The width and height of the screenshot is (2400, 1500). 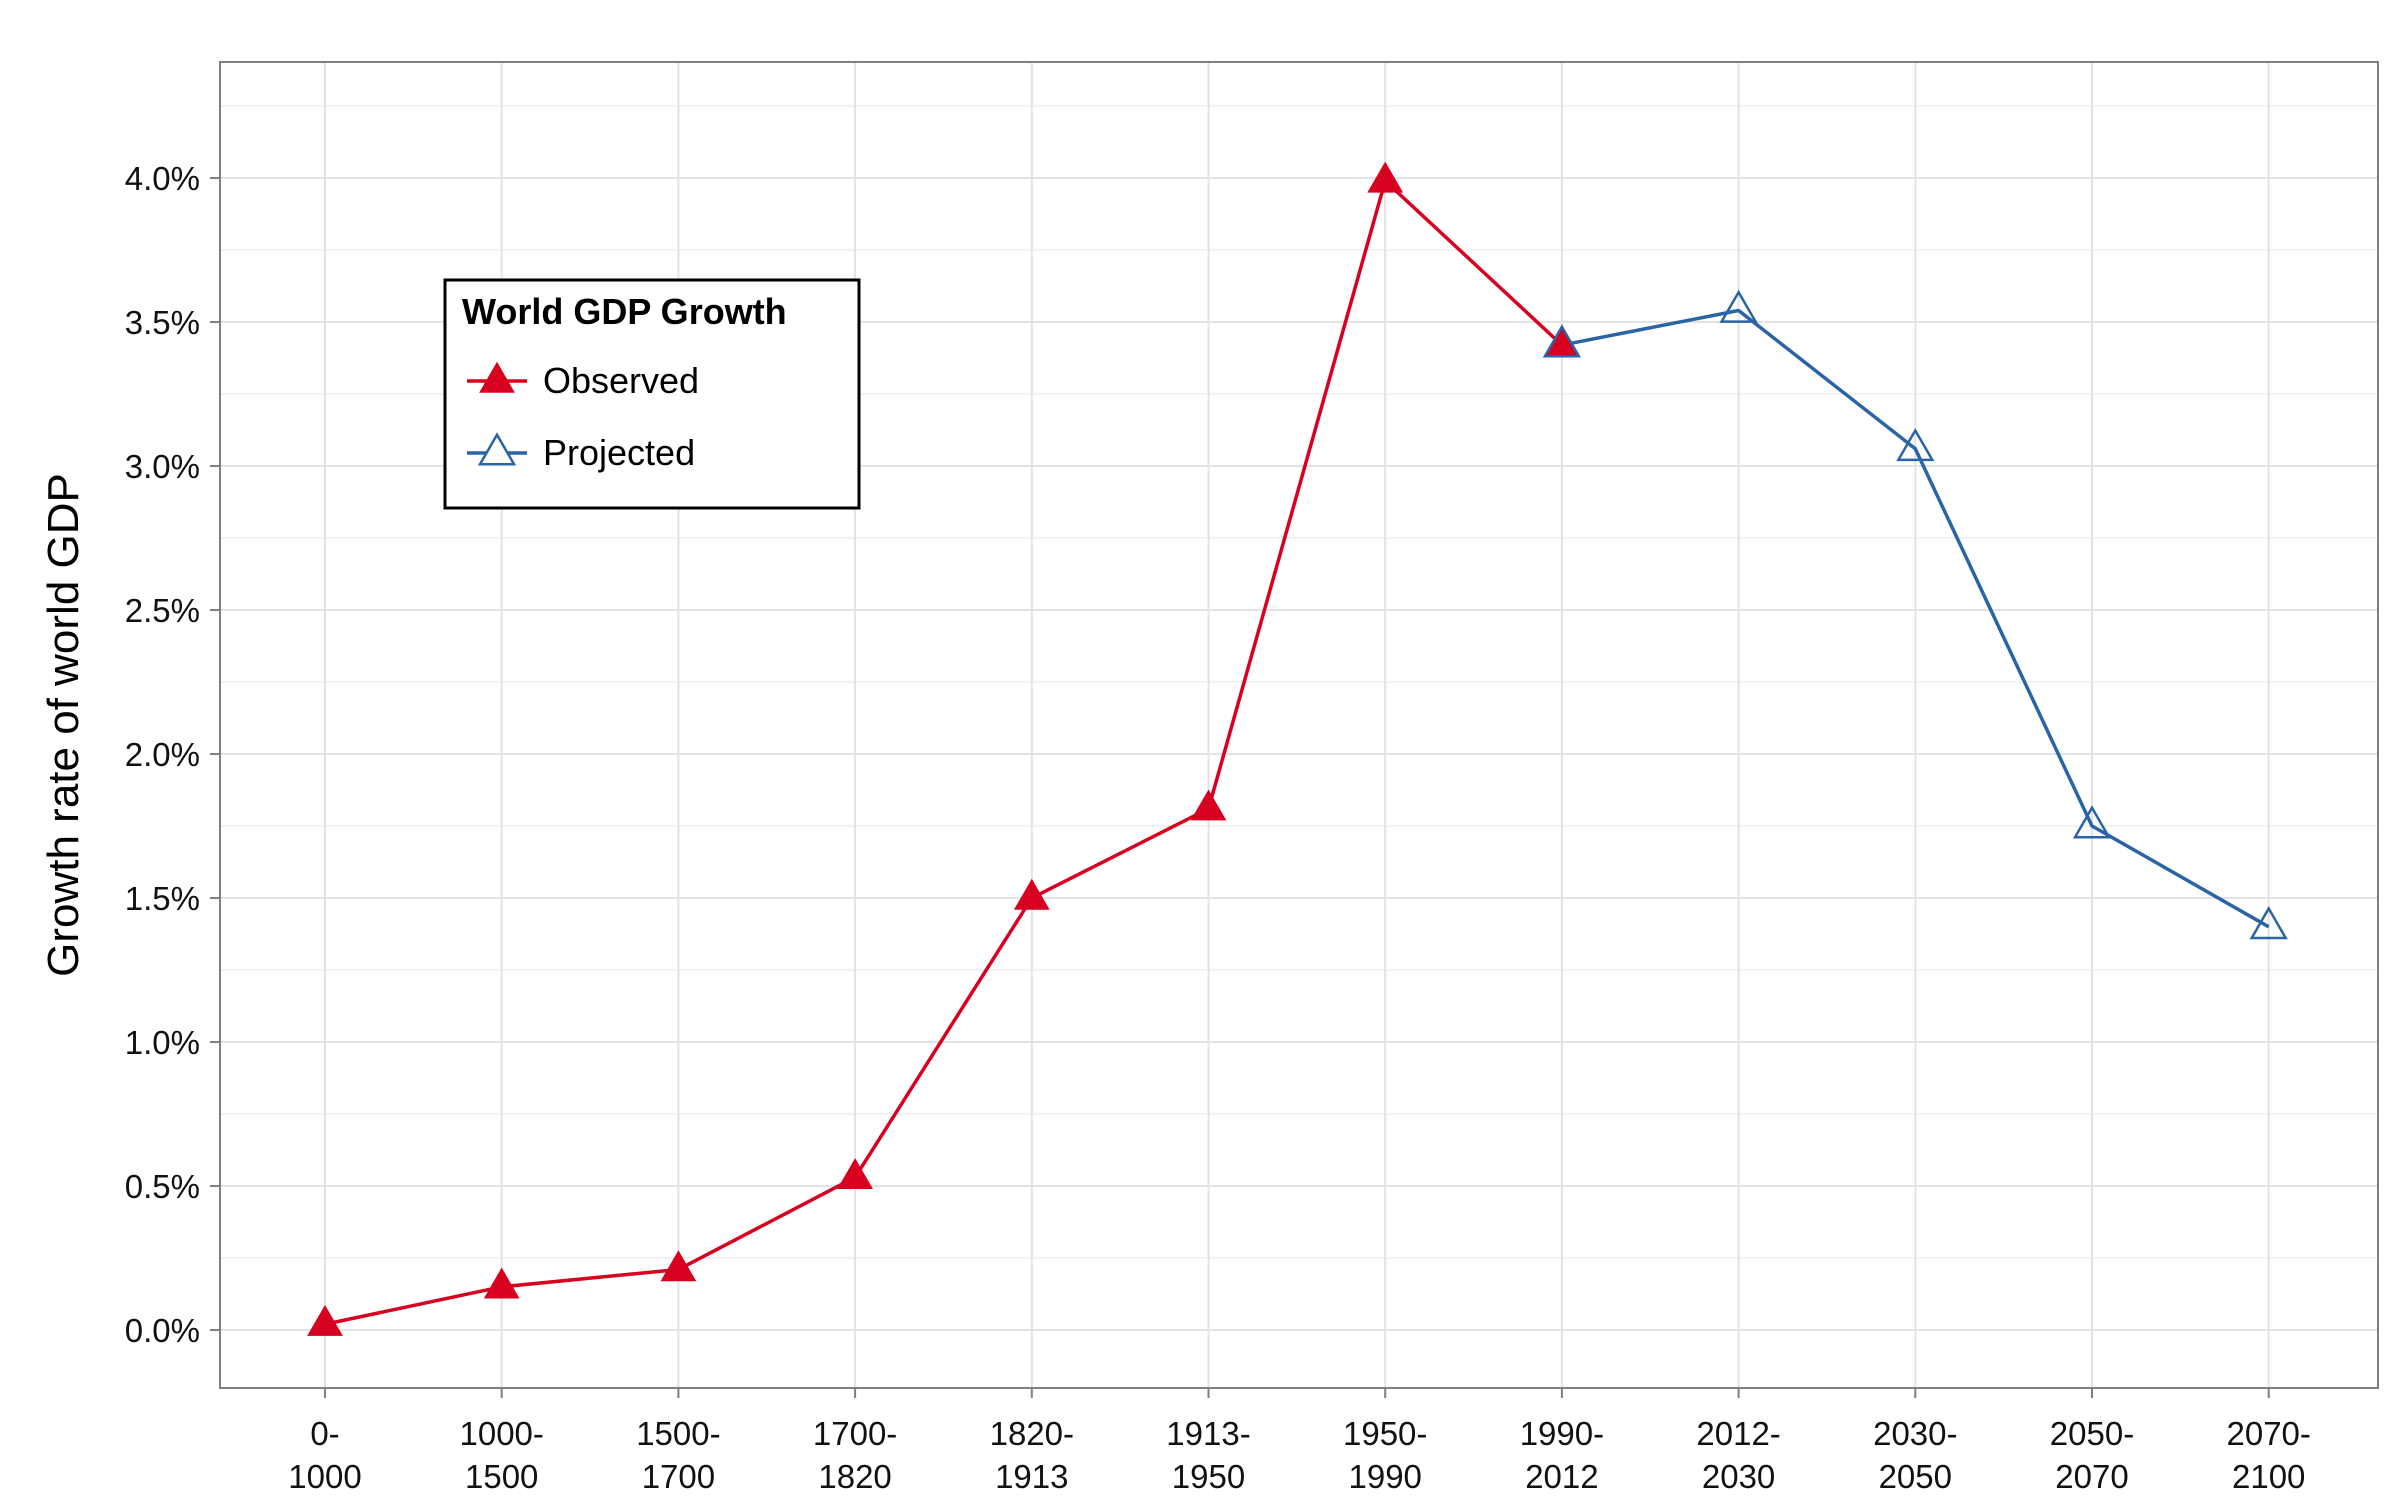 I want to click on x-tick-label: 1950-, so click(x=1385, y=1433).